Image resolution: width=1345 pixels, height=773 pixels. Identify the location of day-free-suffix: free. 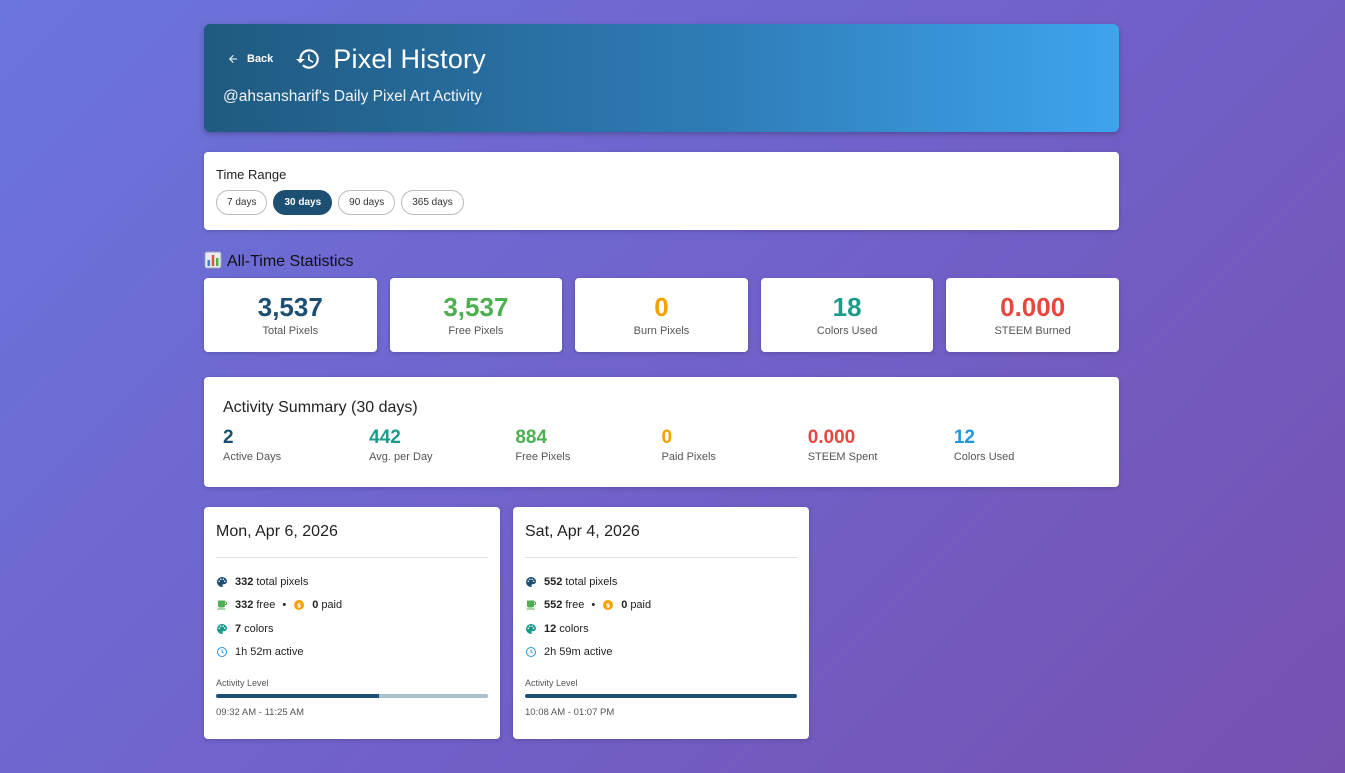
(575, 605).